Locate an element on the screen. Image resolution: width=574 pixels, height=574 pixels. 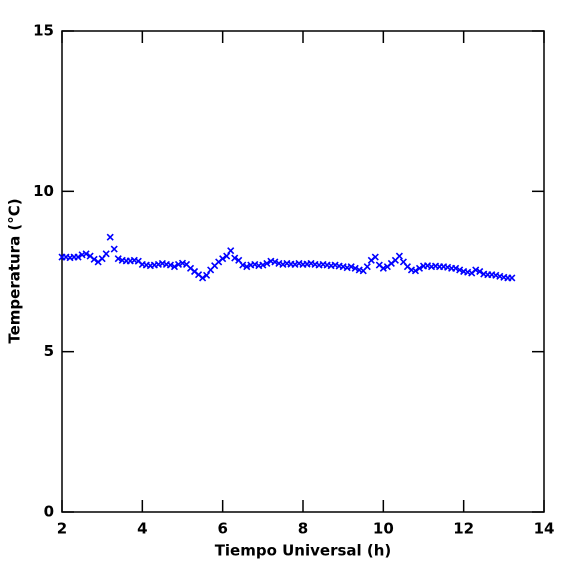
y-axis-label: Temperatura (°C) is located at coordinates (15, 270).